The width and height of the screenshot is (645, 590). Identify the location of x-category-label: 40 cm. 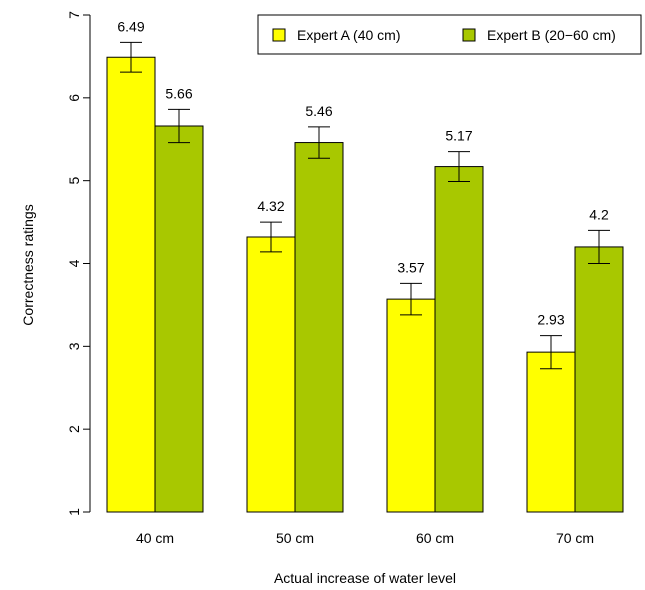
(155, 538).